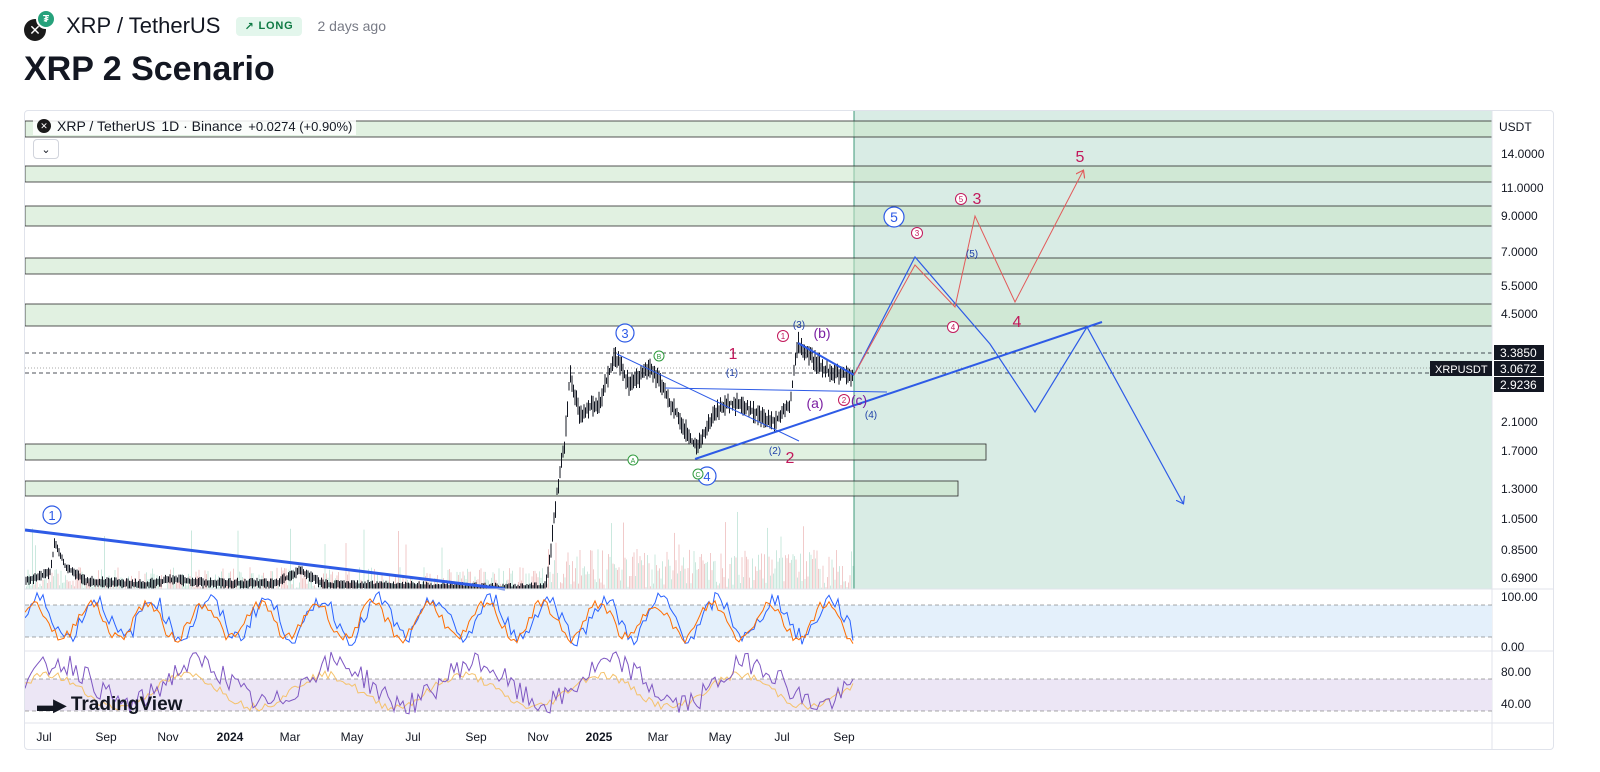  What do you see at coordinates (1519, 451) in the screenshot?
I see `svg-text: 1.7000` at bounding box center [1519, 451].